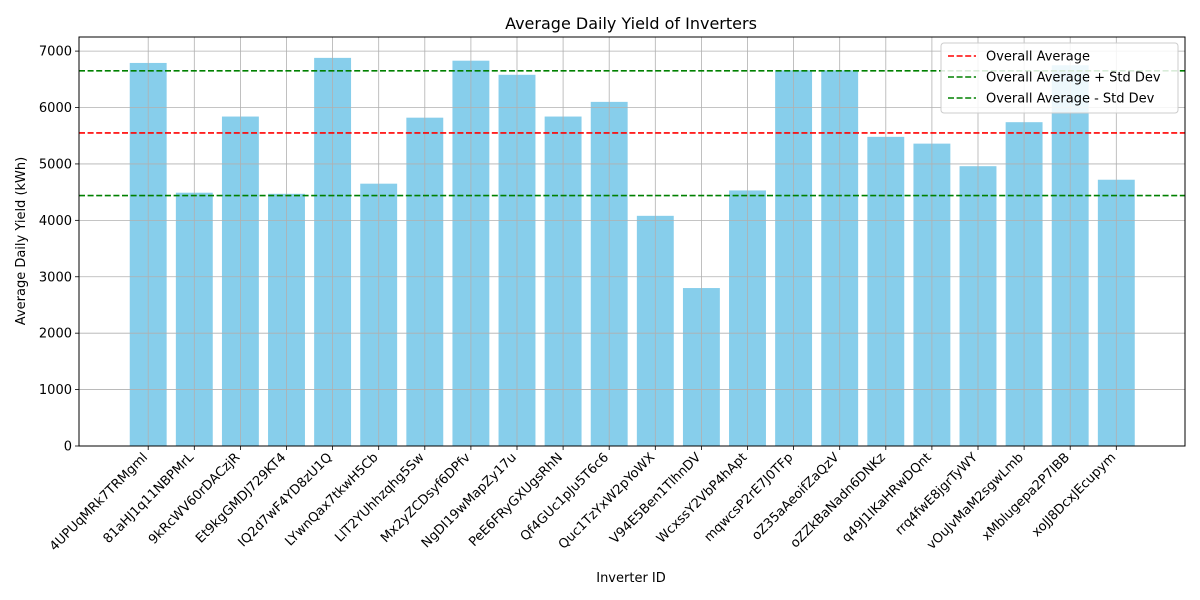  What do you see at coordinates (937, 494) in the screenshot?
I see `x-tick-label-18: rrq4fwE8jgrTyWY` at bounding box center [937, 494].